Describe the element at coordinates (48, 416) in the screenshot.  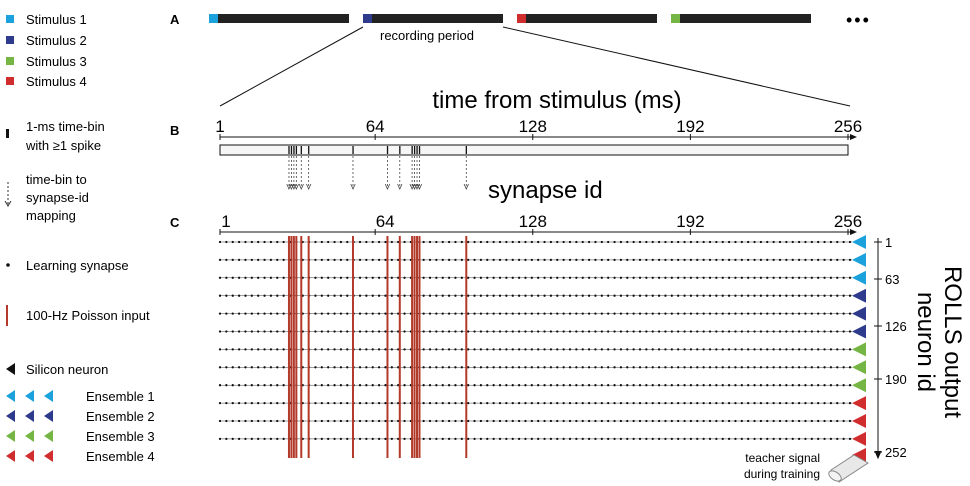
I see `ensemble-2-triangle-icon` at that location.